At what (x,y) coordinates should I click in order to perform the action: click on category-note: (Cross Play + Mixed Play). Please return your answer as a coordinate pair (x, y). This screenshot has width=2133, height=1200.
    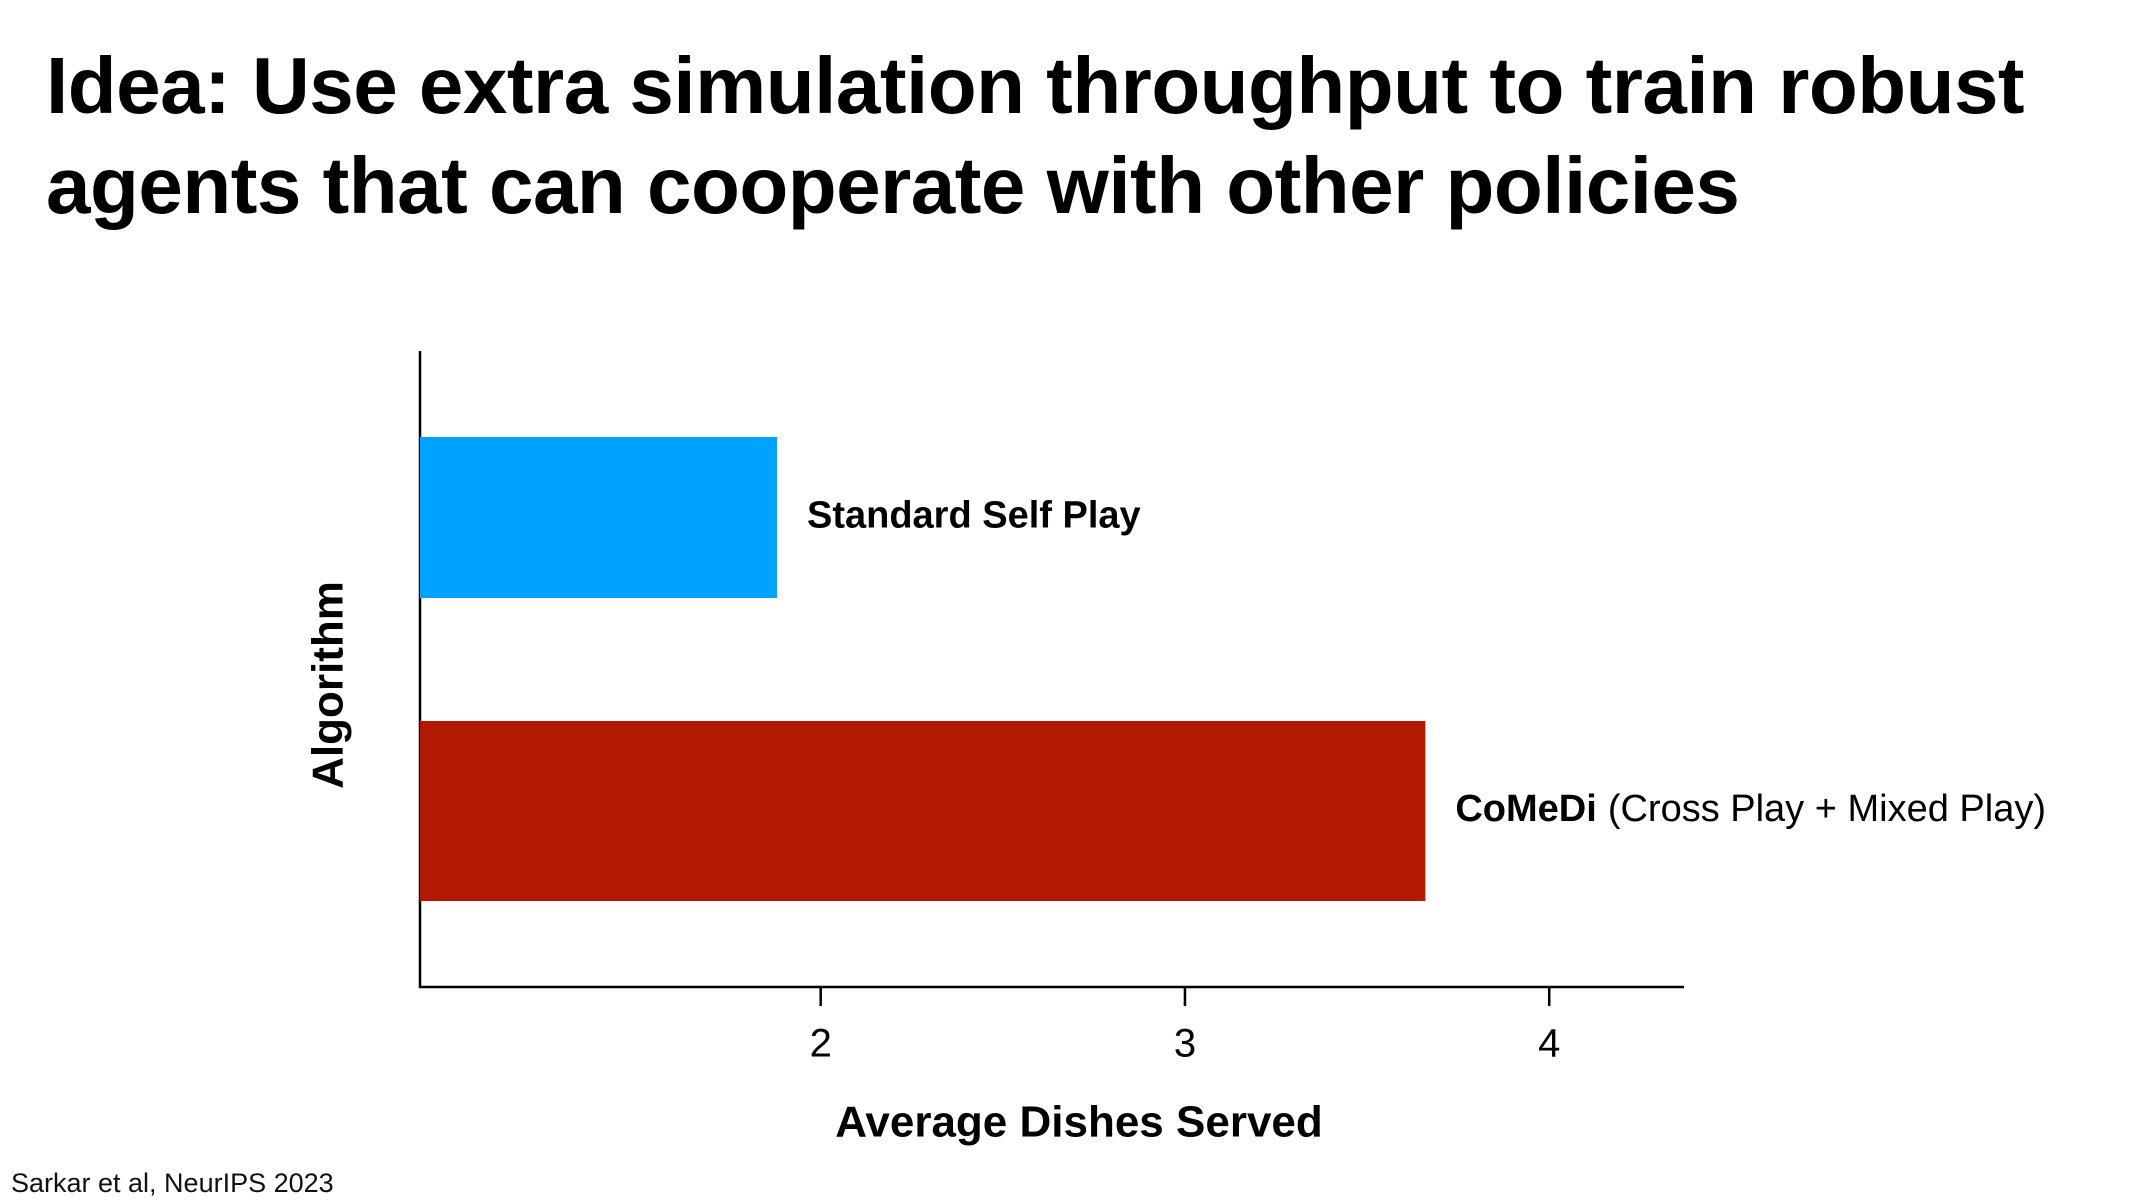
    Looking at the image, I should click on (1827, 809).